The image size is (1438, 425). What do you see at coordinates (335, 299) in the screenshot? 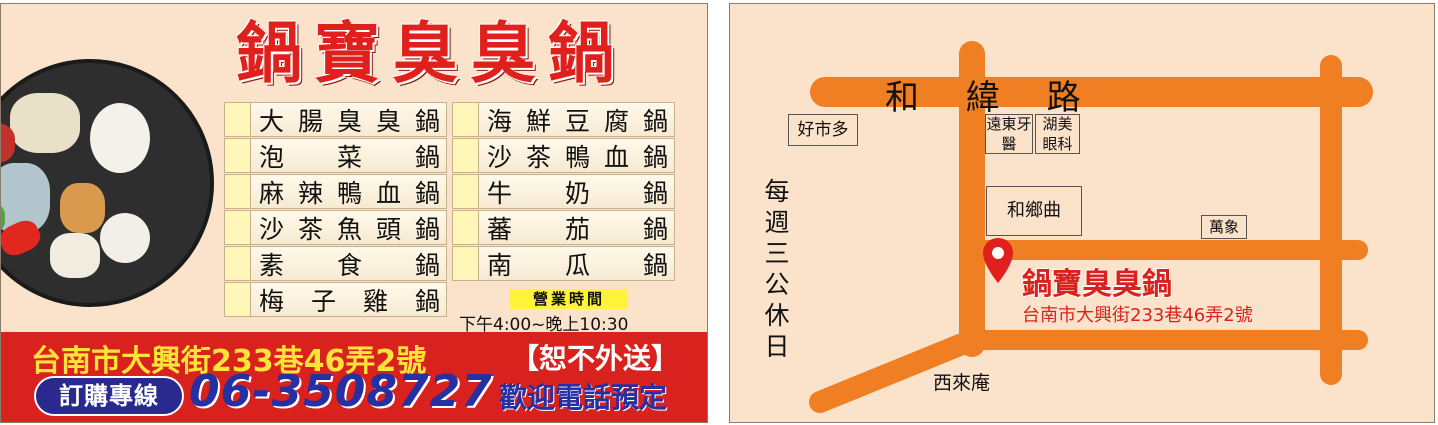
I see `menu-item: 梅子雞鍋` at bounding box center [335, 299].